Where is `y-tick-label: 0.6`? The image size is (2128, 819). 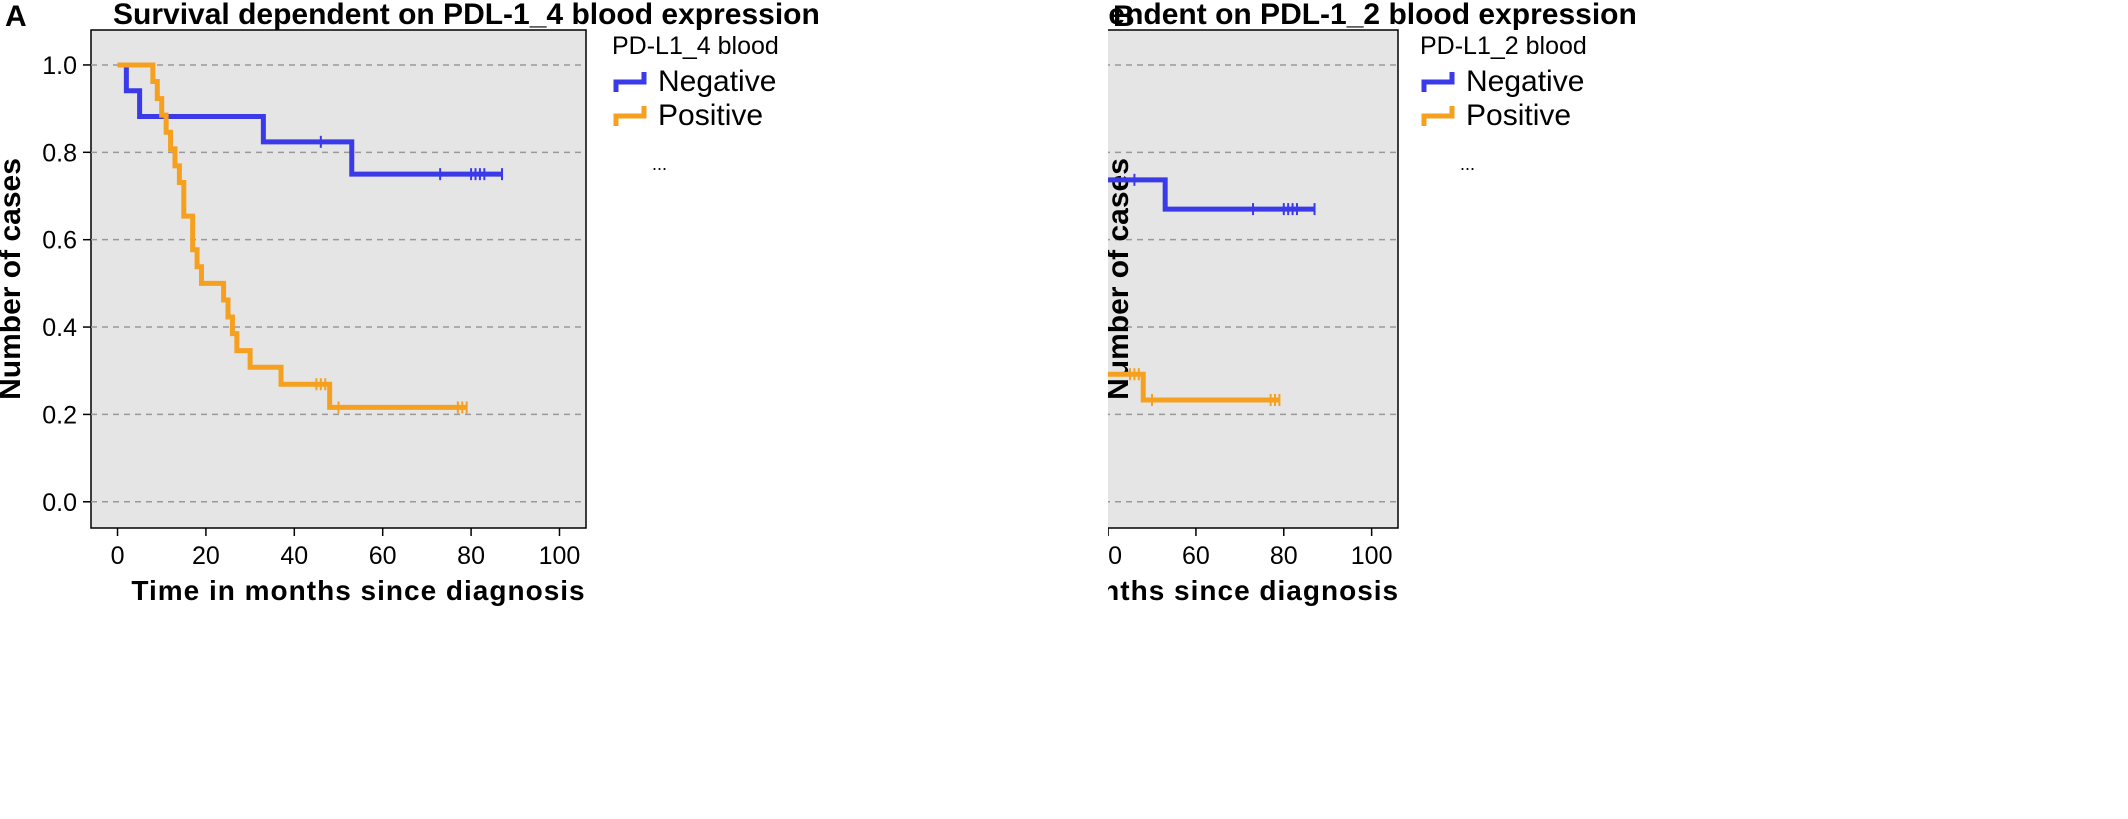
y-tick-label: 0.6 is located at coordinates (59, 241).